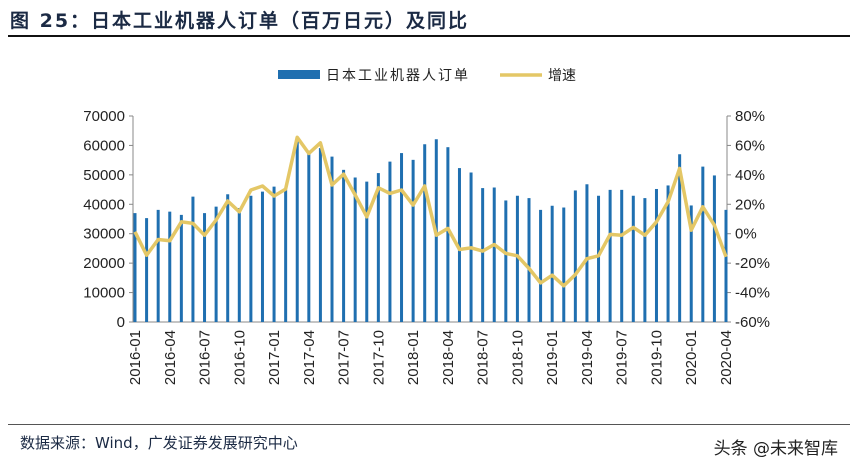 Image resolution: width=850 pixels, height=467 pixels. I want to click on left-tick-label: 20000, so click(104, 263).